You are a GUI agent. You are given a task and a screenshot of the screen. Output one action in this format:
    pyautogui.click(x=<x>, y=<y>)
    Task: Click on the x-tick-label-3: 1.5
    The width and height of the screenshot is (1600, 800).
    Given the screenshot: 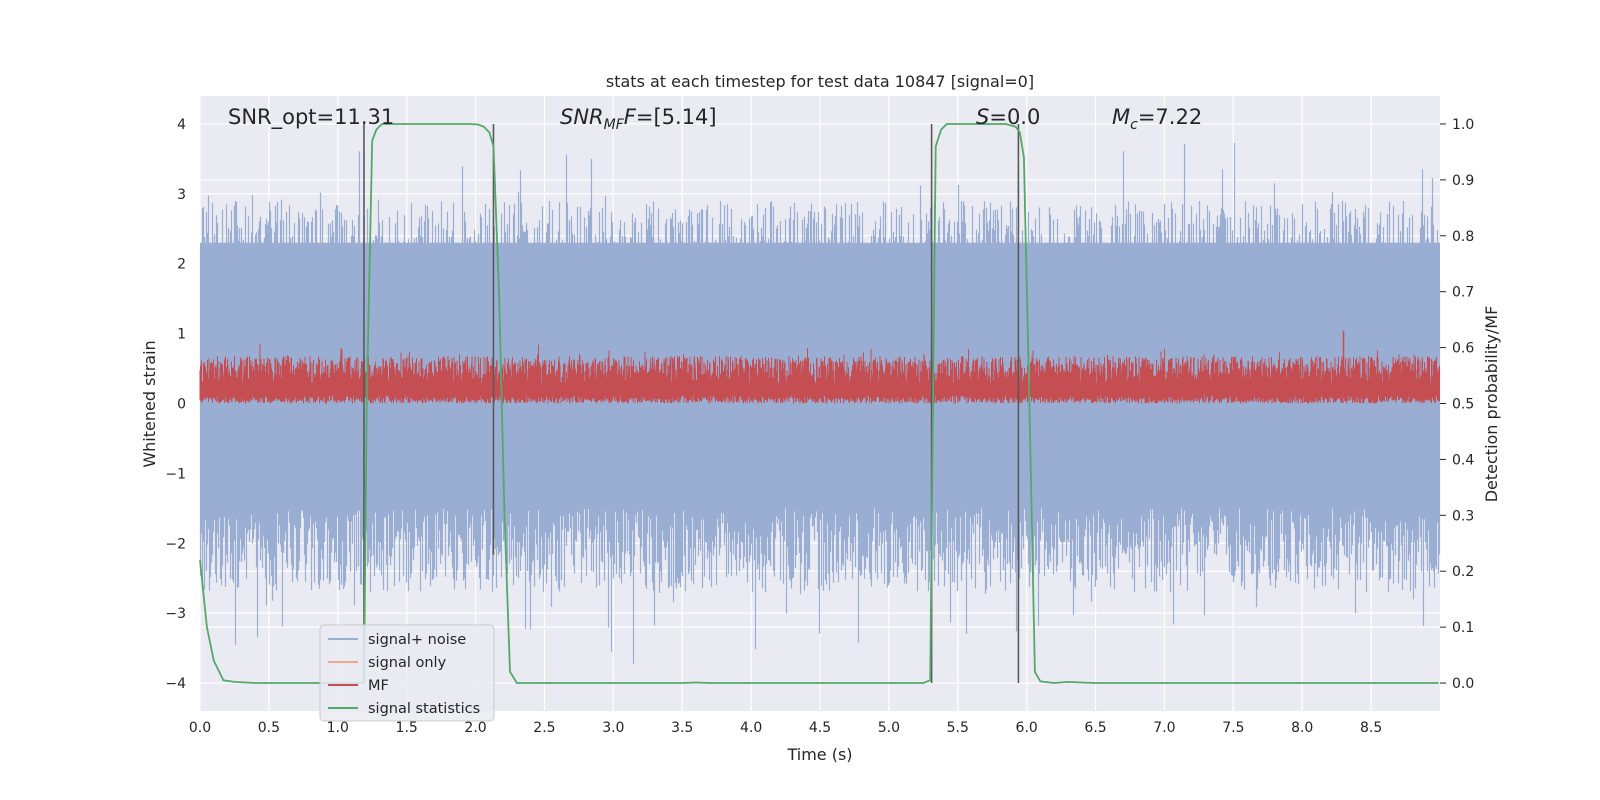 What is the action you would take?
    pyautogui.click(x=407, y=728)
    